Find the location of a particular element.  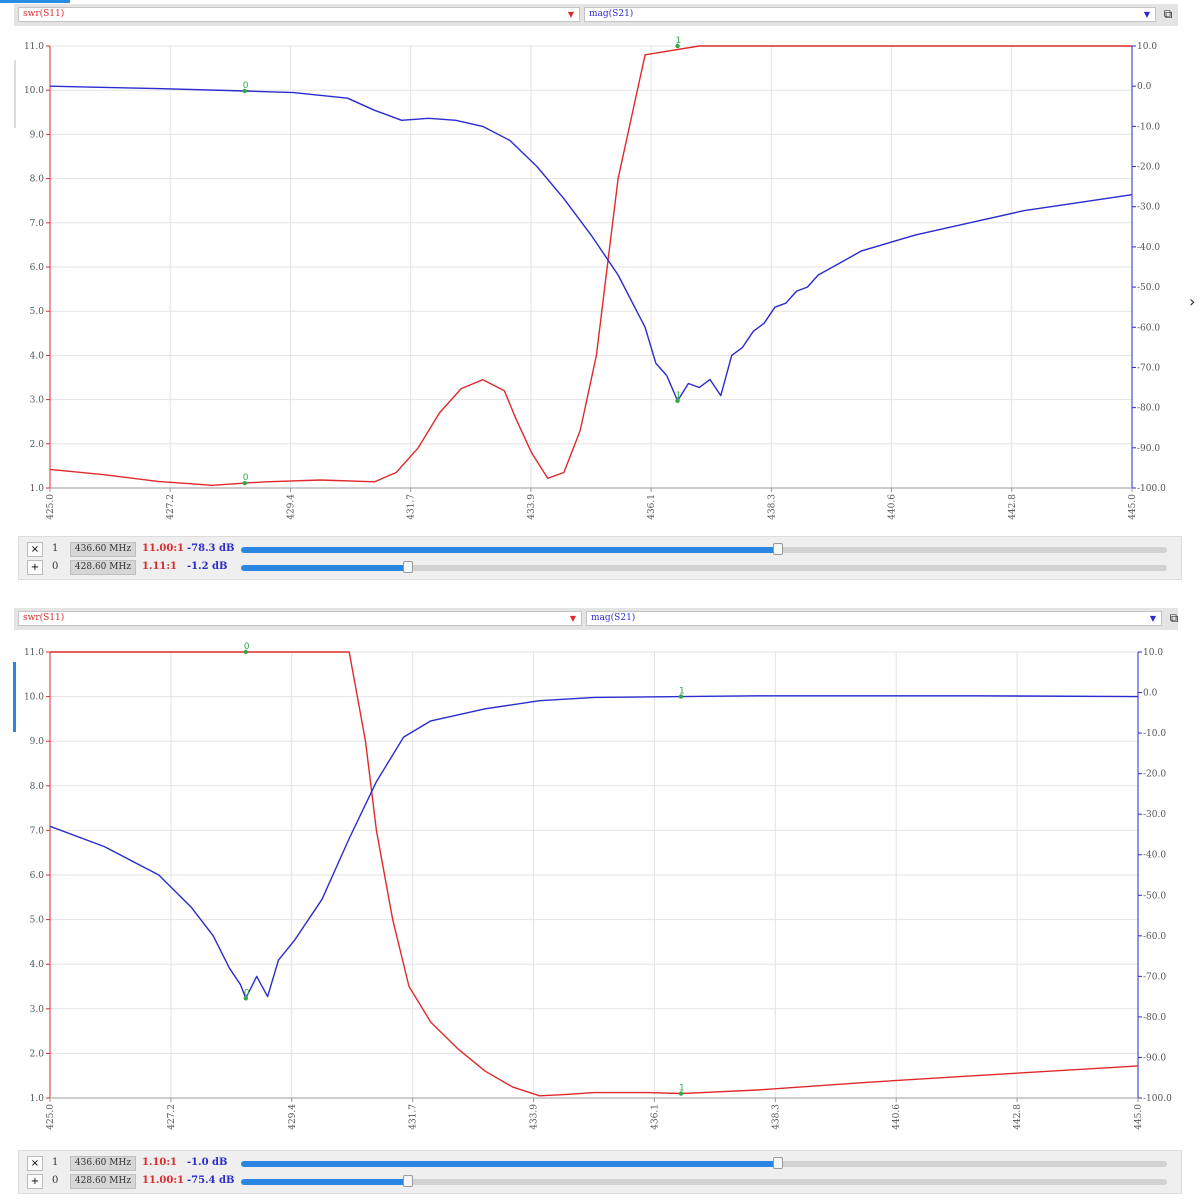

left-trace-label: swr(S11) is located at coordinates (44, 14).